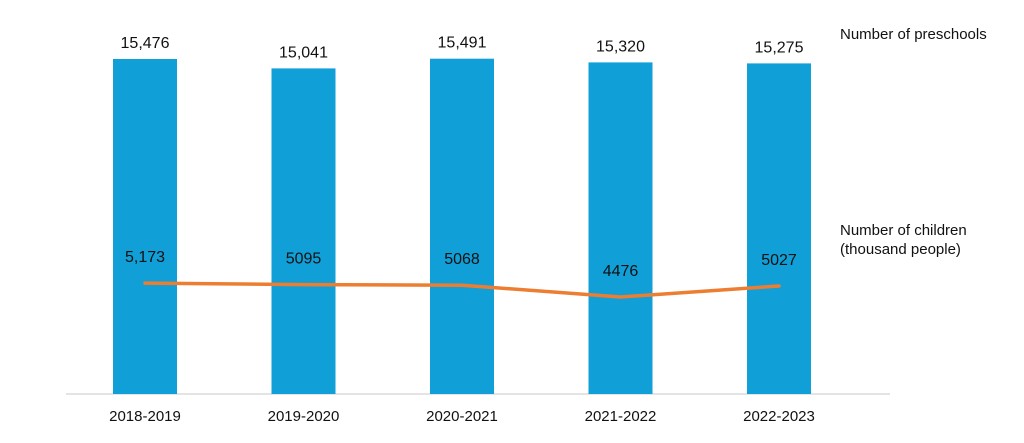 The image size is (1024, 443). Describe the element at coordinates (900, 249) in the screenshot. I see `legend-children-line2: (thousand people)` at that location.